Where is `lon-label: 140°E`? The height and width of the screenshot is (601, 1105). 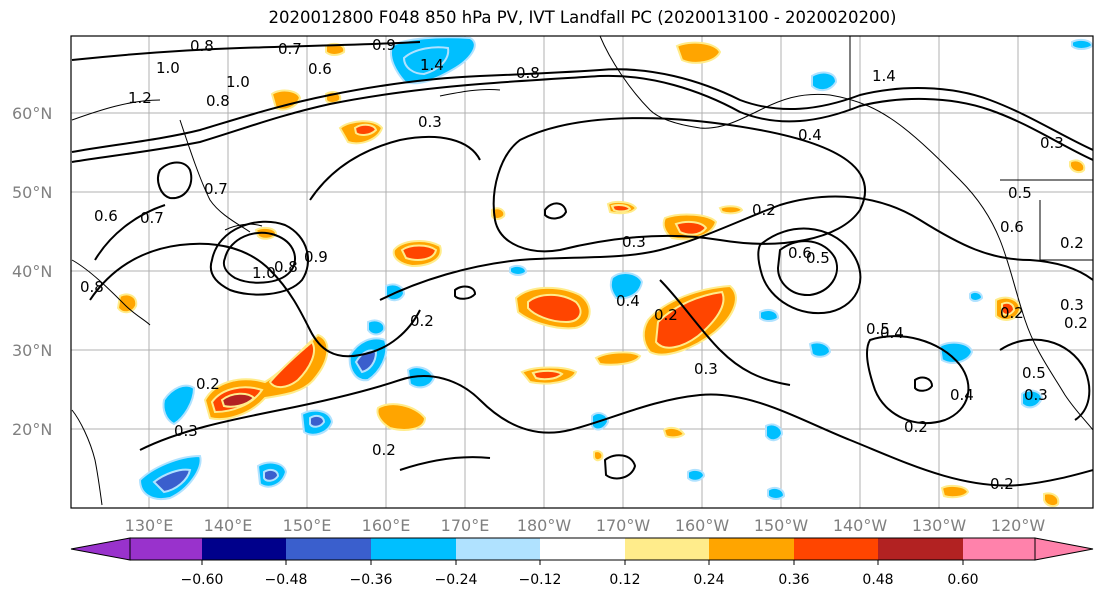 lon-label: 140°E is located at coordinates (228, 525).